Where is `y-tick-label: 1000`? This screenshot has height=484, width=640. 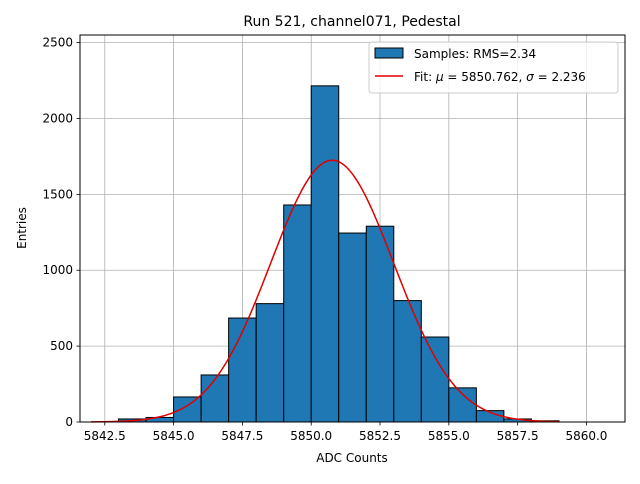
y-tick-label: 1000 is located at coordinates (57, 270).